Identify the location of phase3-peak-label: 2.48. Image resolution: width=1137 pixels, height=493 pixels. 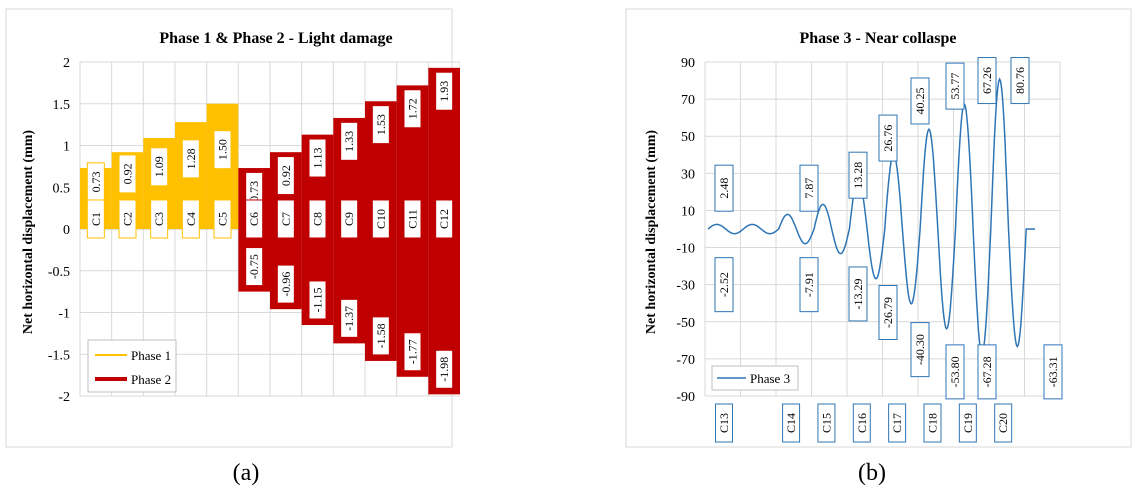
(724, 188).